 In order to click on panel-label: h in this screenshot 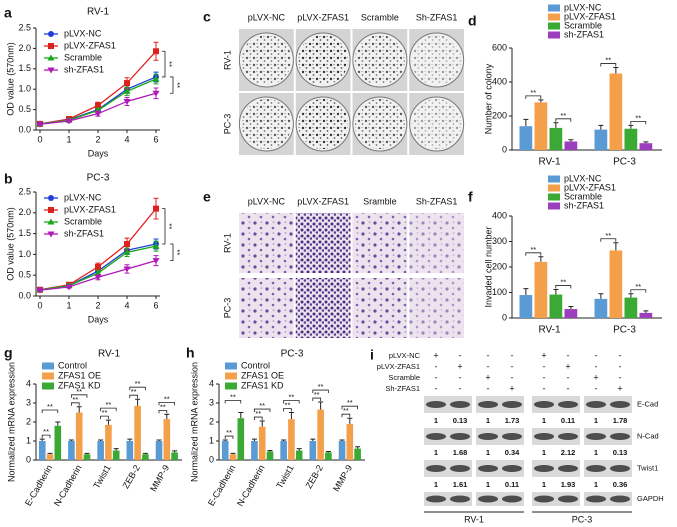, I will do `click(190, 353)`.